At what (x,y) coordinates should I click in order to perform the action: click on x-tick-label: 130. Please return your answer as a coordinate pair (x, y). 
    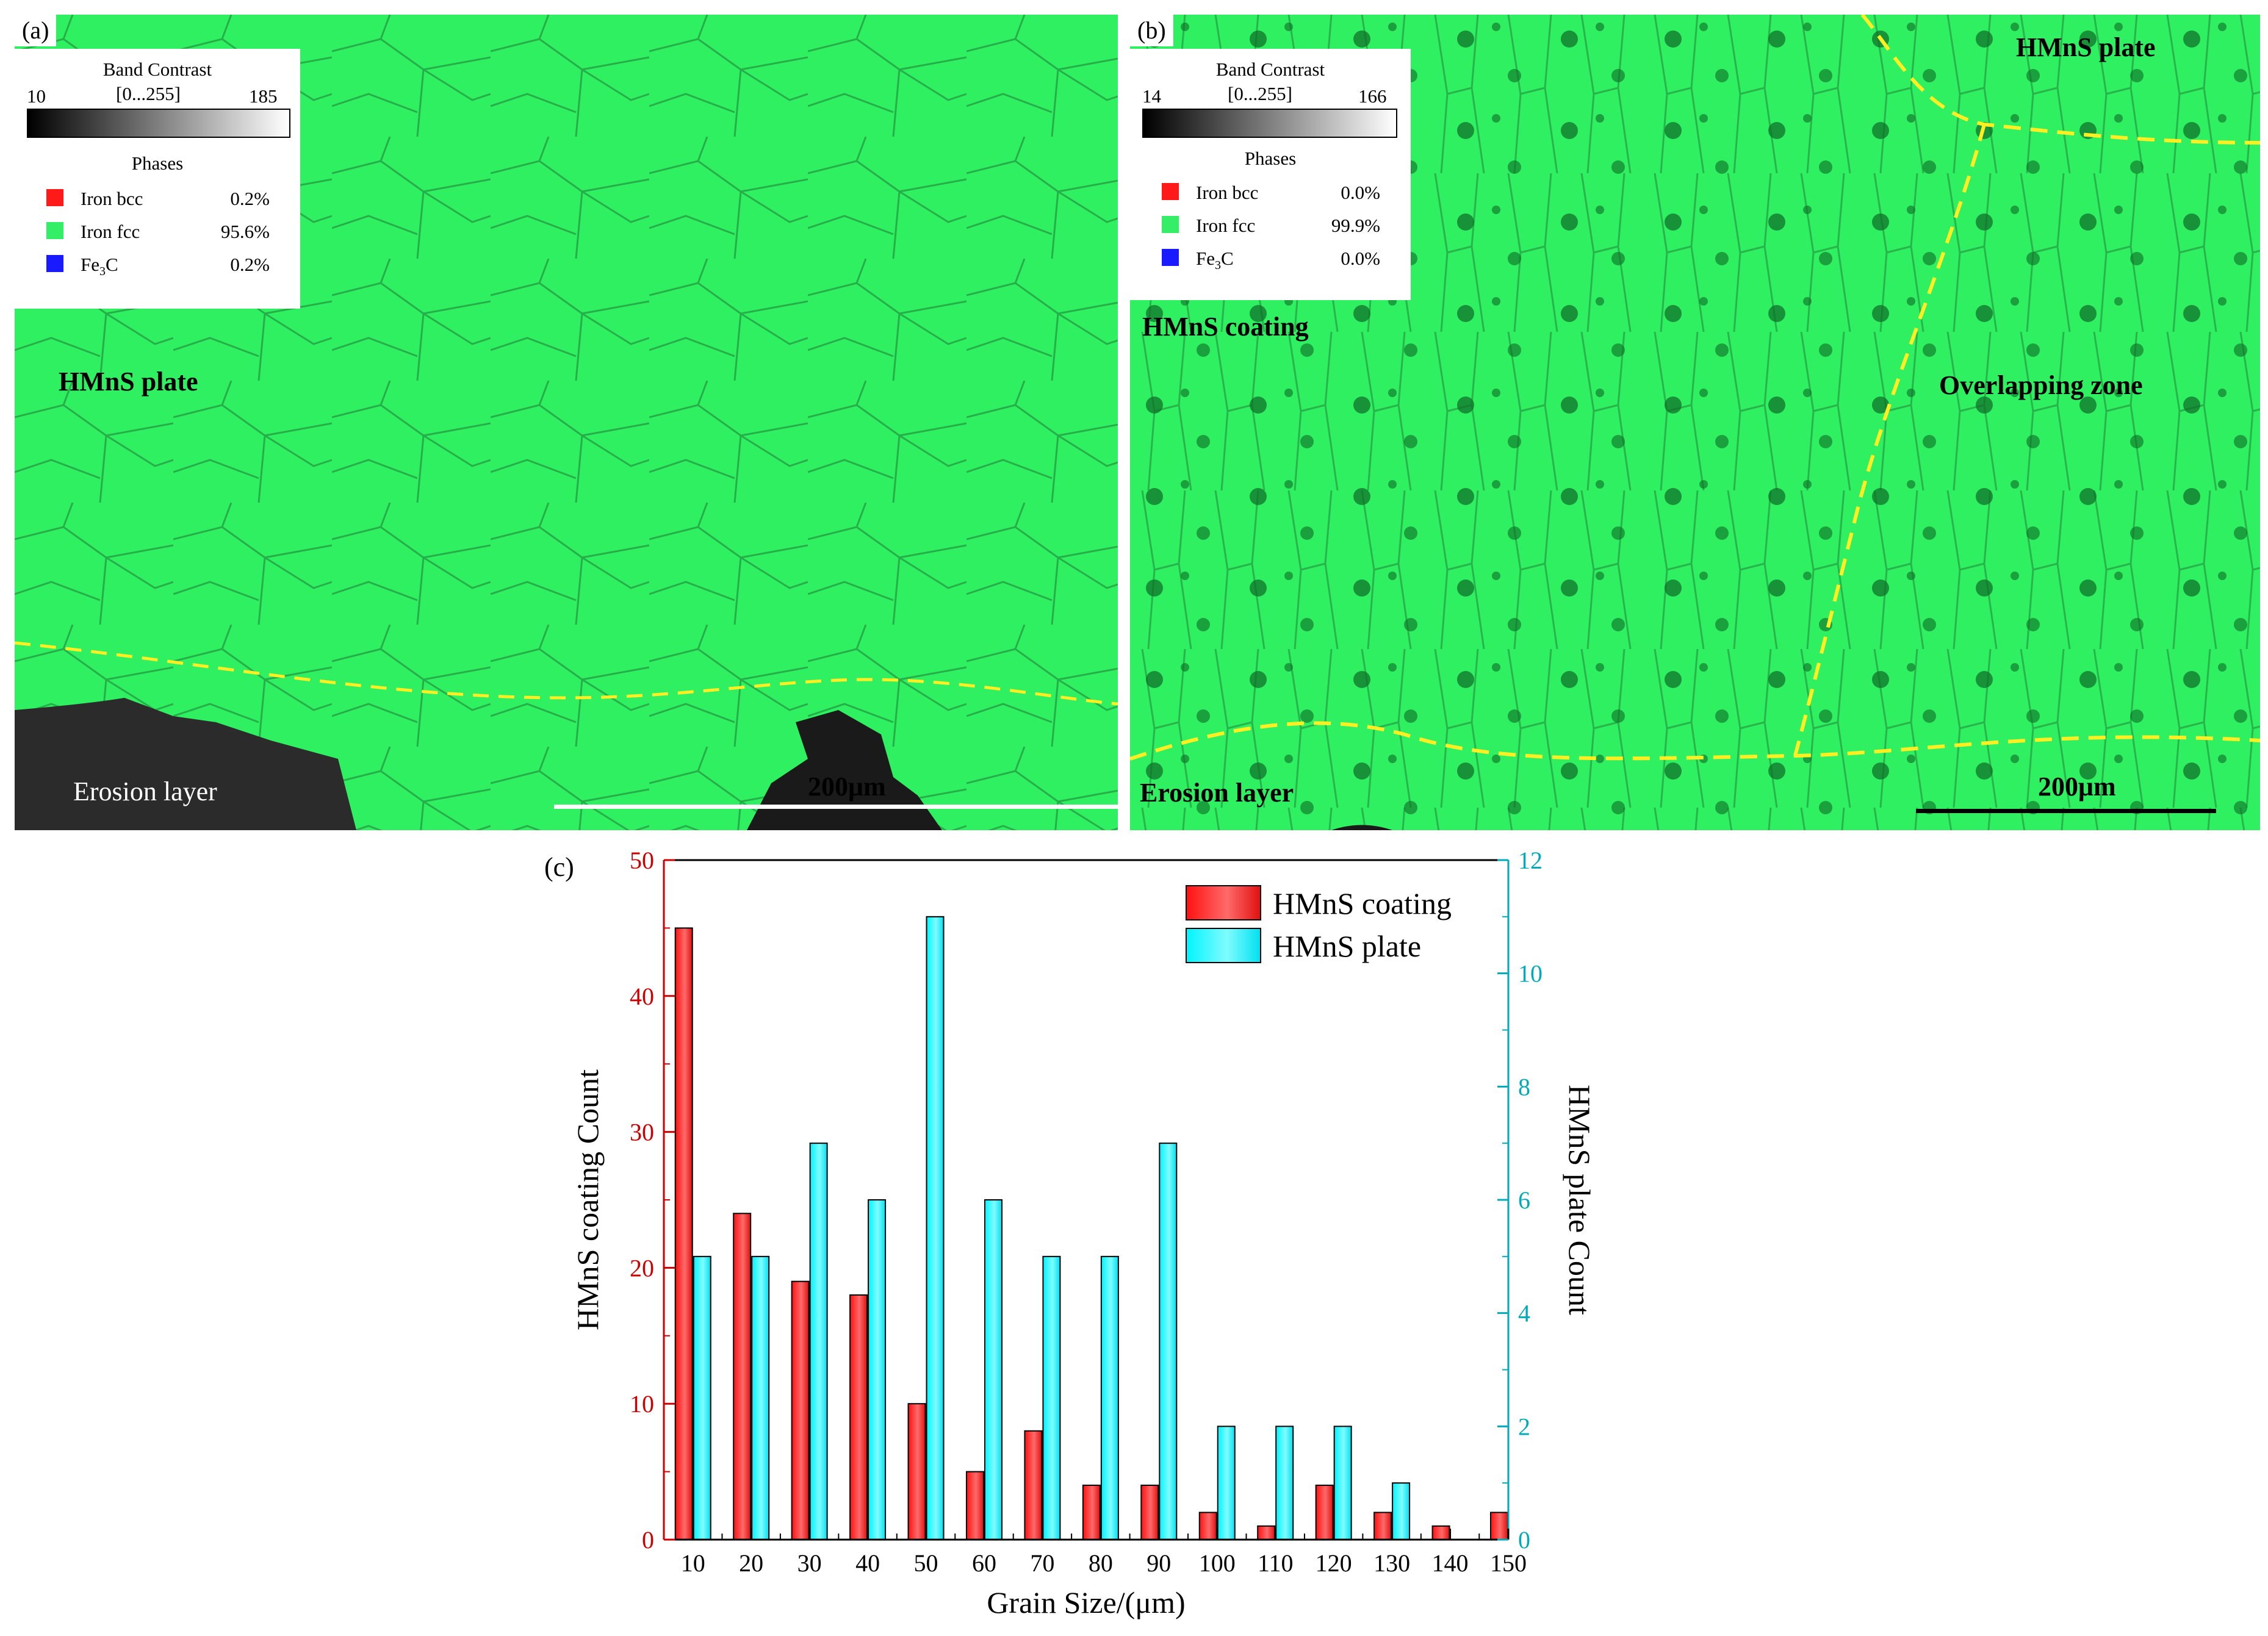
    Looking at the image, I should click on (1391, 1563).